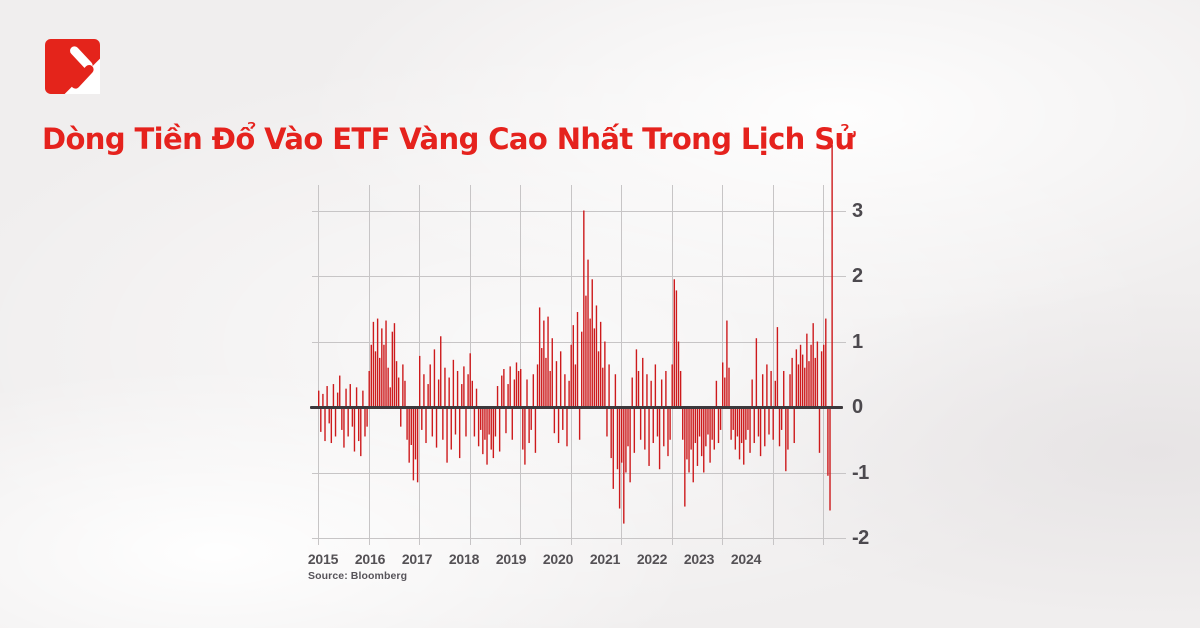 The width and height of the screenshot is (1200, 628). Describe the element at coordinates (857, 341) in the screenshot. I see `y-tick-label-1: 1` at that location.